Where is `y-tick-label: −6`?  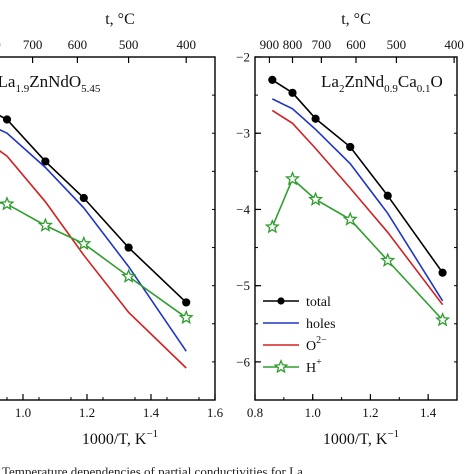
y-tick-label: −6 is located at coordinates (243, 361).